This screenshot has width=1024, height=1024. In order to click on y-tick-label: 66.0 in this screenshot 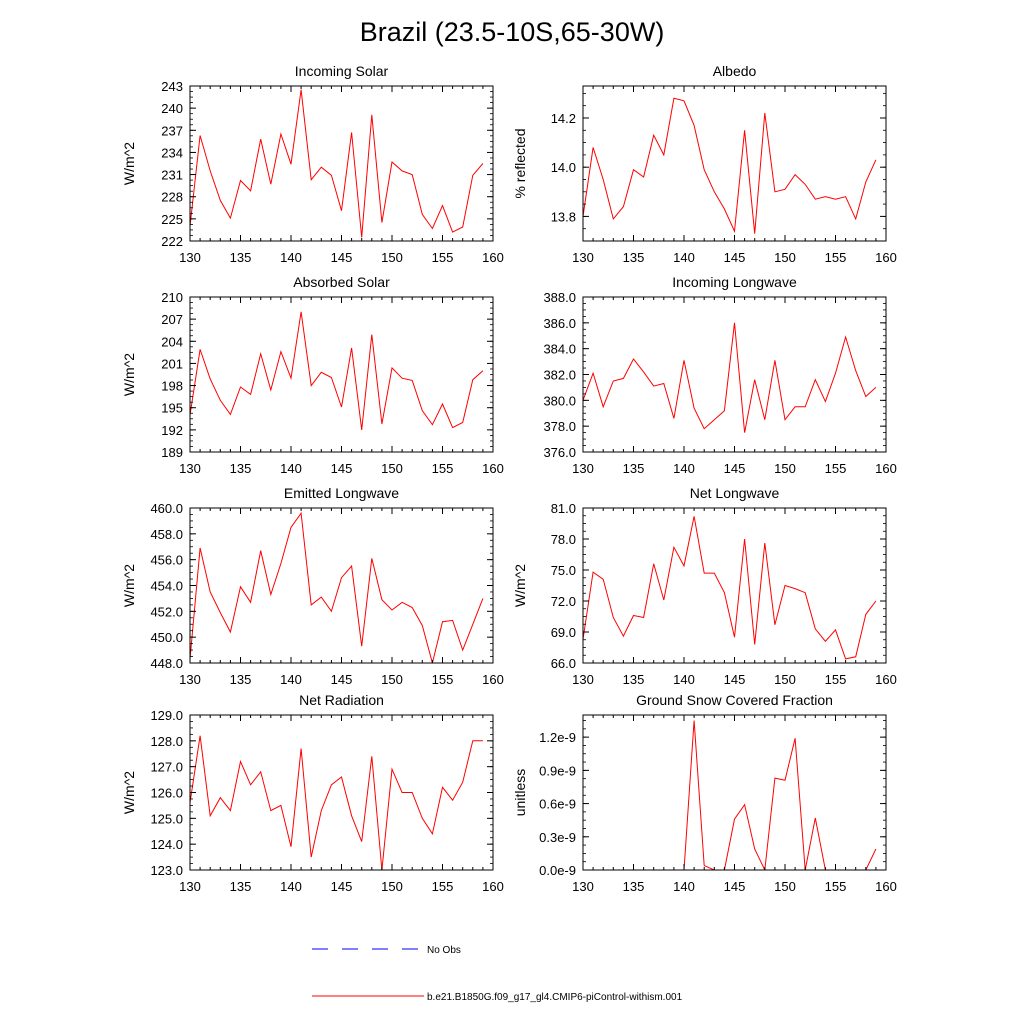, I will do `click(563, 663)`.